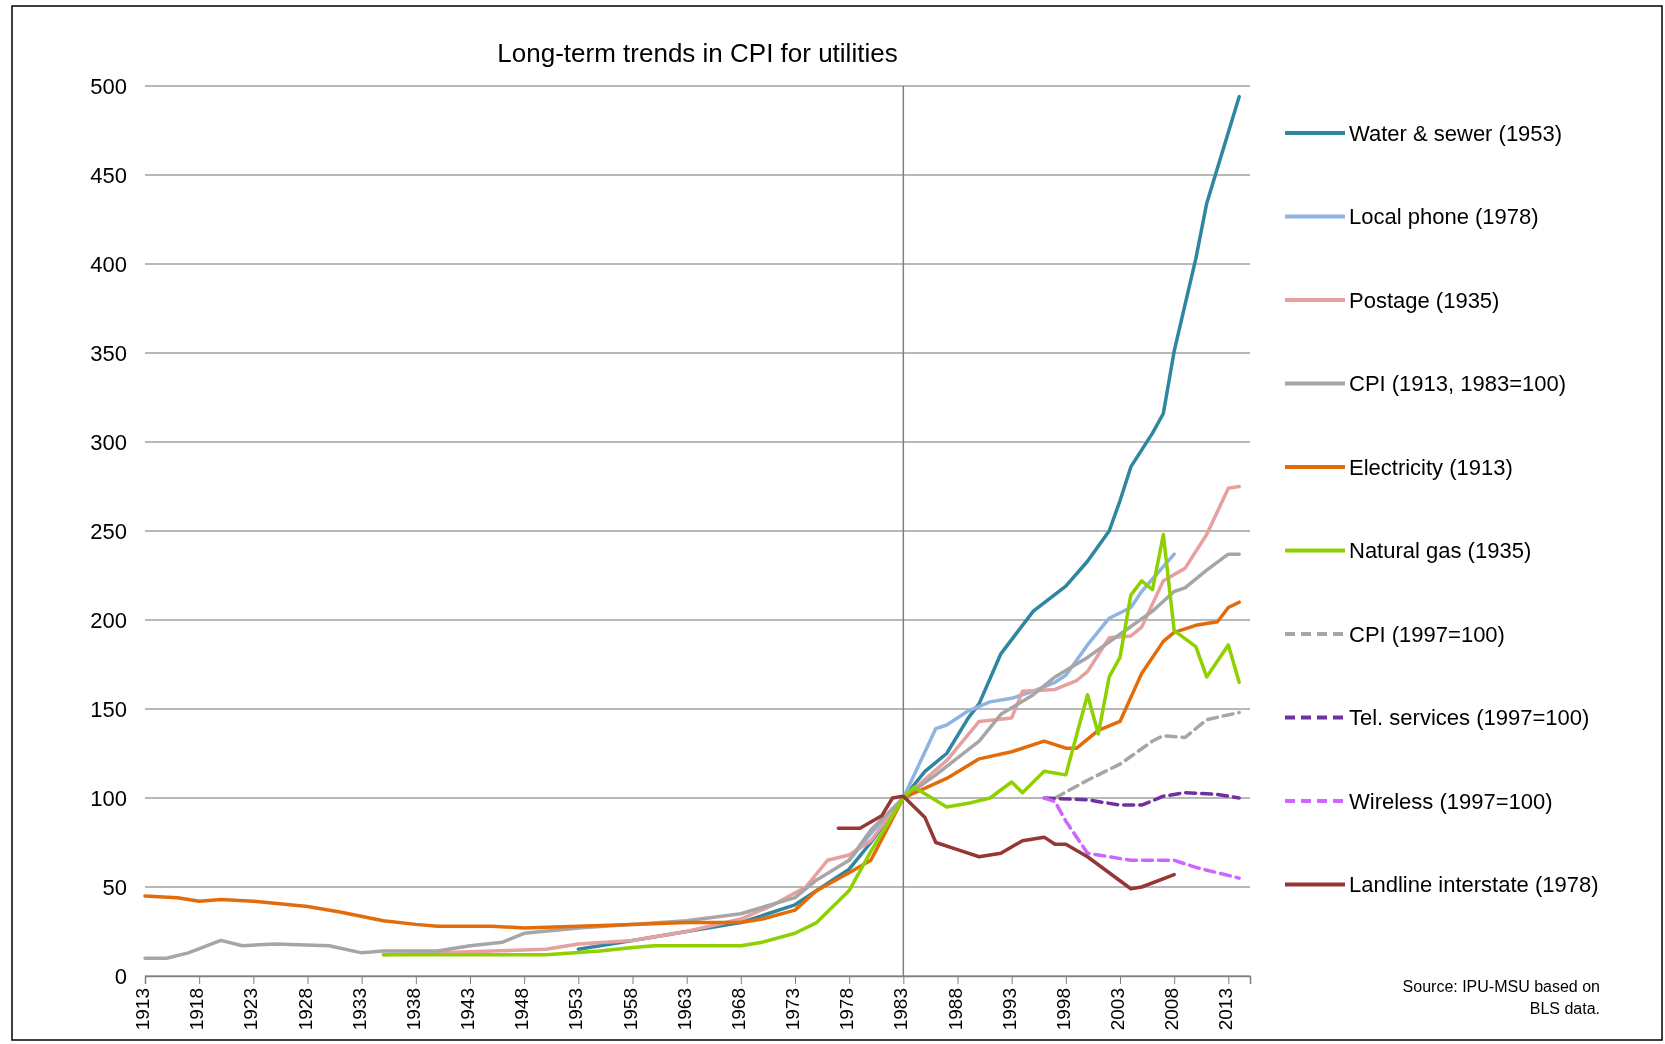  What do you see at coordinates (697, 53) in the screenshot?
I see `chart-title: Long-term trends in CPI for utilities` at bounding box center [697, 53].